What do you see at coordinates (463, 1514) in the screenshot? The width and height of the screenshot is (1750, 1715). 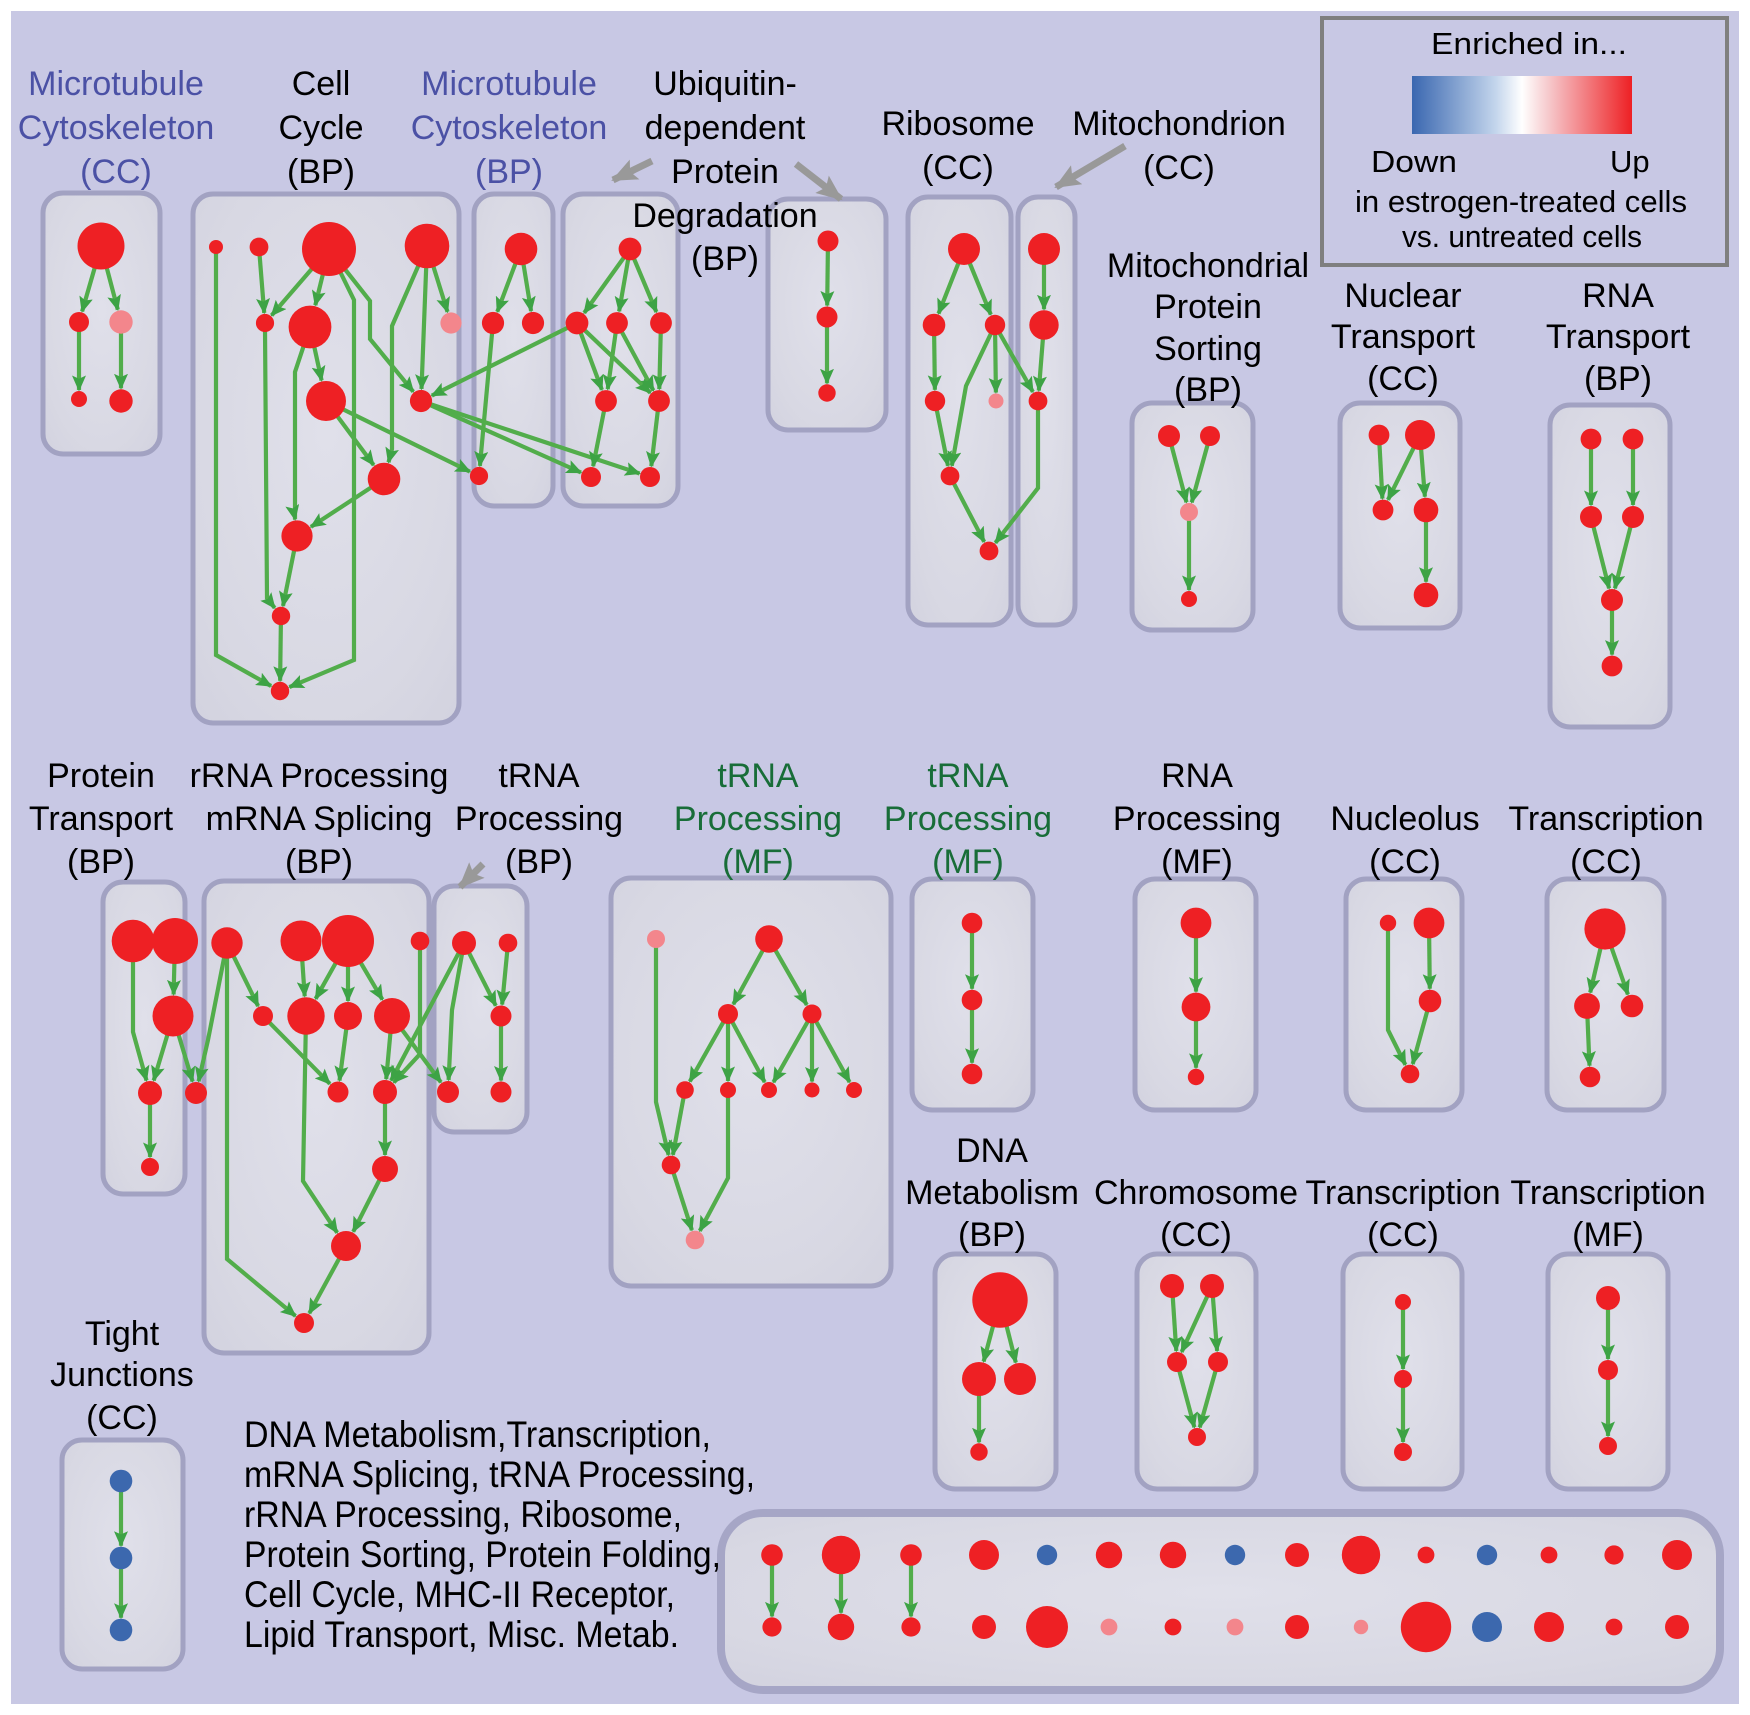 I see `svg-text: rRNA Processing, Ribosome,` at bounding box center [463, 1514].